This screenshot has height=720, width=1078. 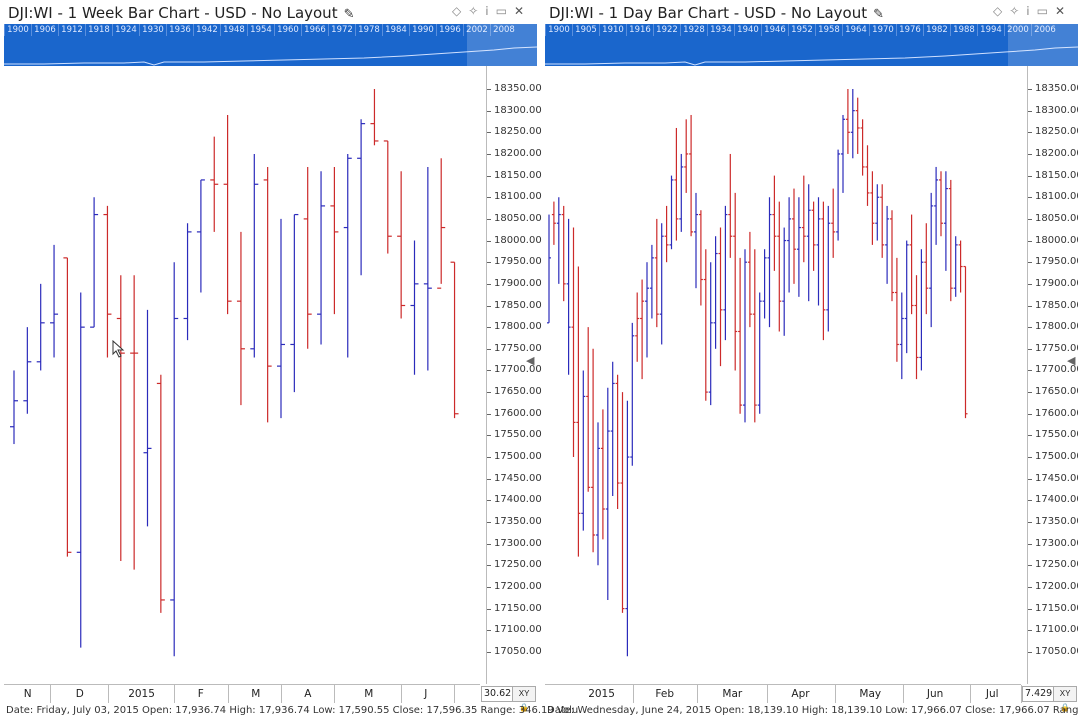 What do you see at coordinates (1039, 694) in the screenshot?
I see `daily-scale-value: 7.429` at bounding box center [1039, 694].